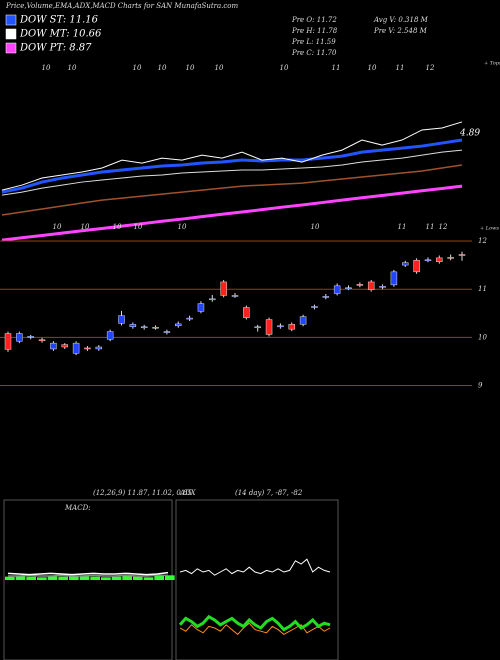  What do you see at coordinates (257, 579) in the screenshot?
I see `adx-frame` at bounding box center [257, 579].